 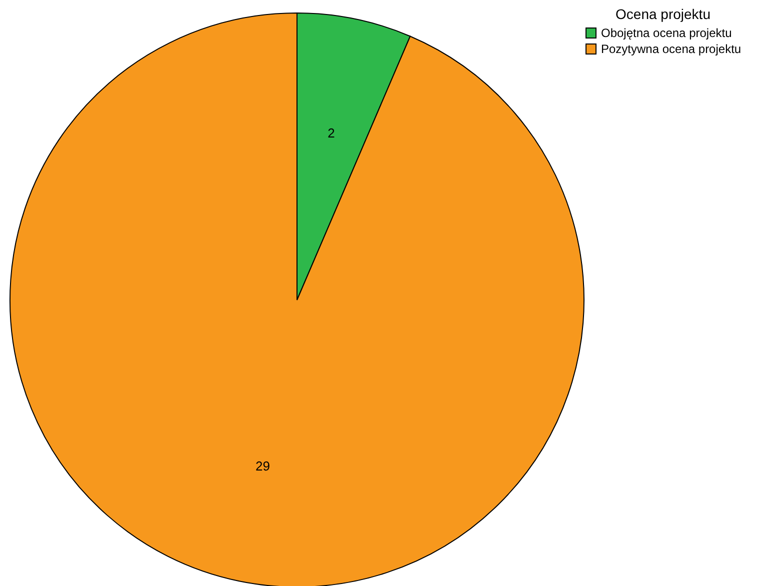 I want to click on data-label: 29, so click(x=263, y=466).